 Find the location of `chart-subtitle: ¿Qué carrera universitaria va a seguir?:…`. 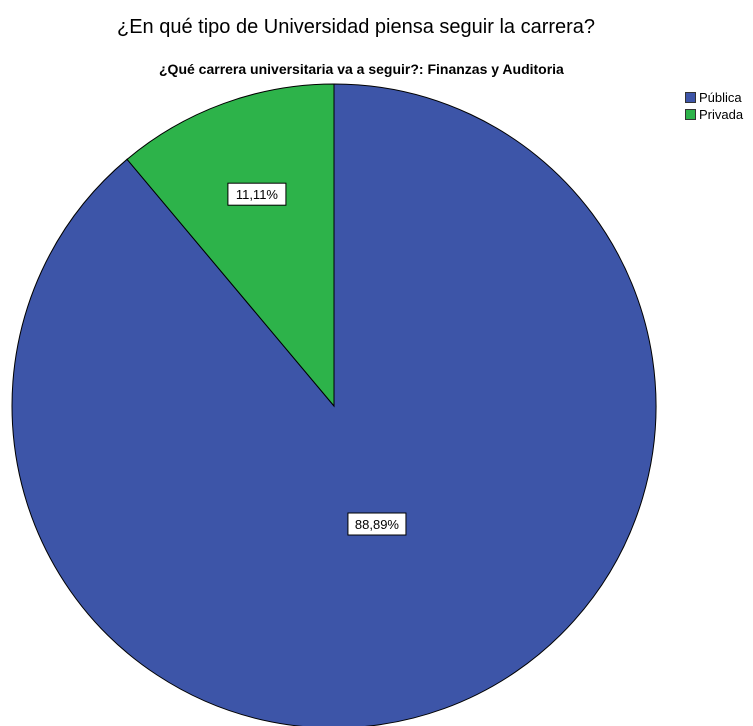

chart-subtitle: ¿Qué carrera universitaria va a seguir?:… is located at coordinates (361, 69).